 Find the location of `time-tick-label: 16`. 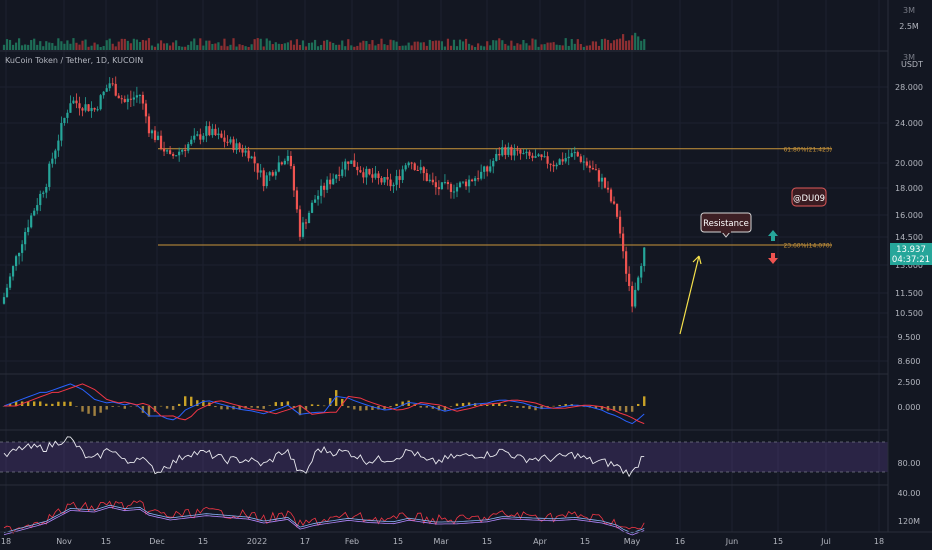

time-tick-label: 16 is located at coordinates (680, 541).